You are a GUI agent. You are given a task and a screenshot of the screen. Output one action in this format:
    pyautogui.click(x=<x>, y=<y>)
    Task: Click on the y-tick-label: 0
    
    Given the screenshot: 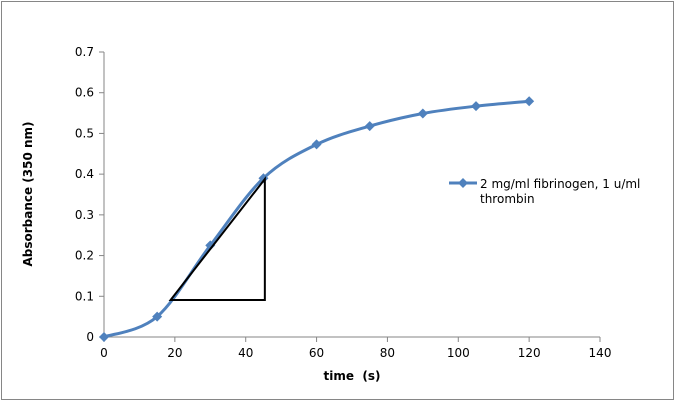 What is the action you would take?
    pyautogui.click(x=90, y=337)
    